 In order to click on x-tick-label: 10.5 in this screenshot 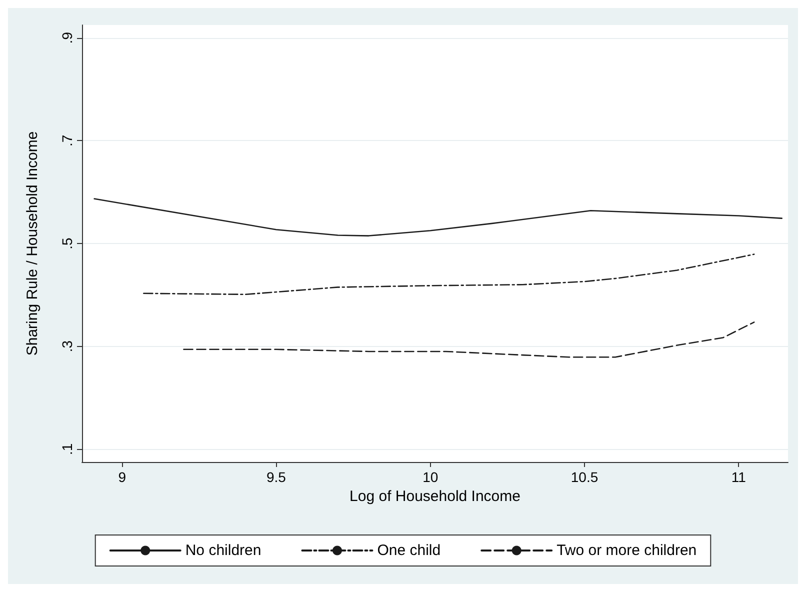, I will do `click(584, 477)`.